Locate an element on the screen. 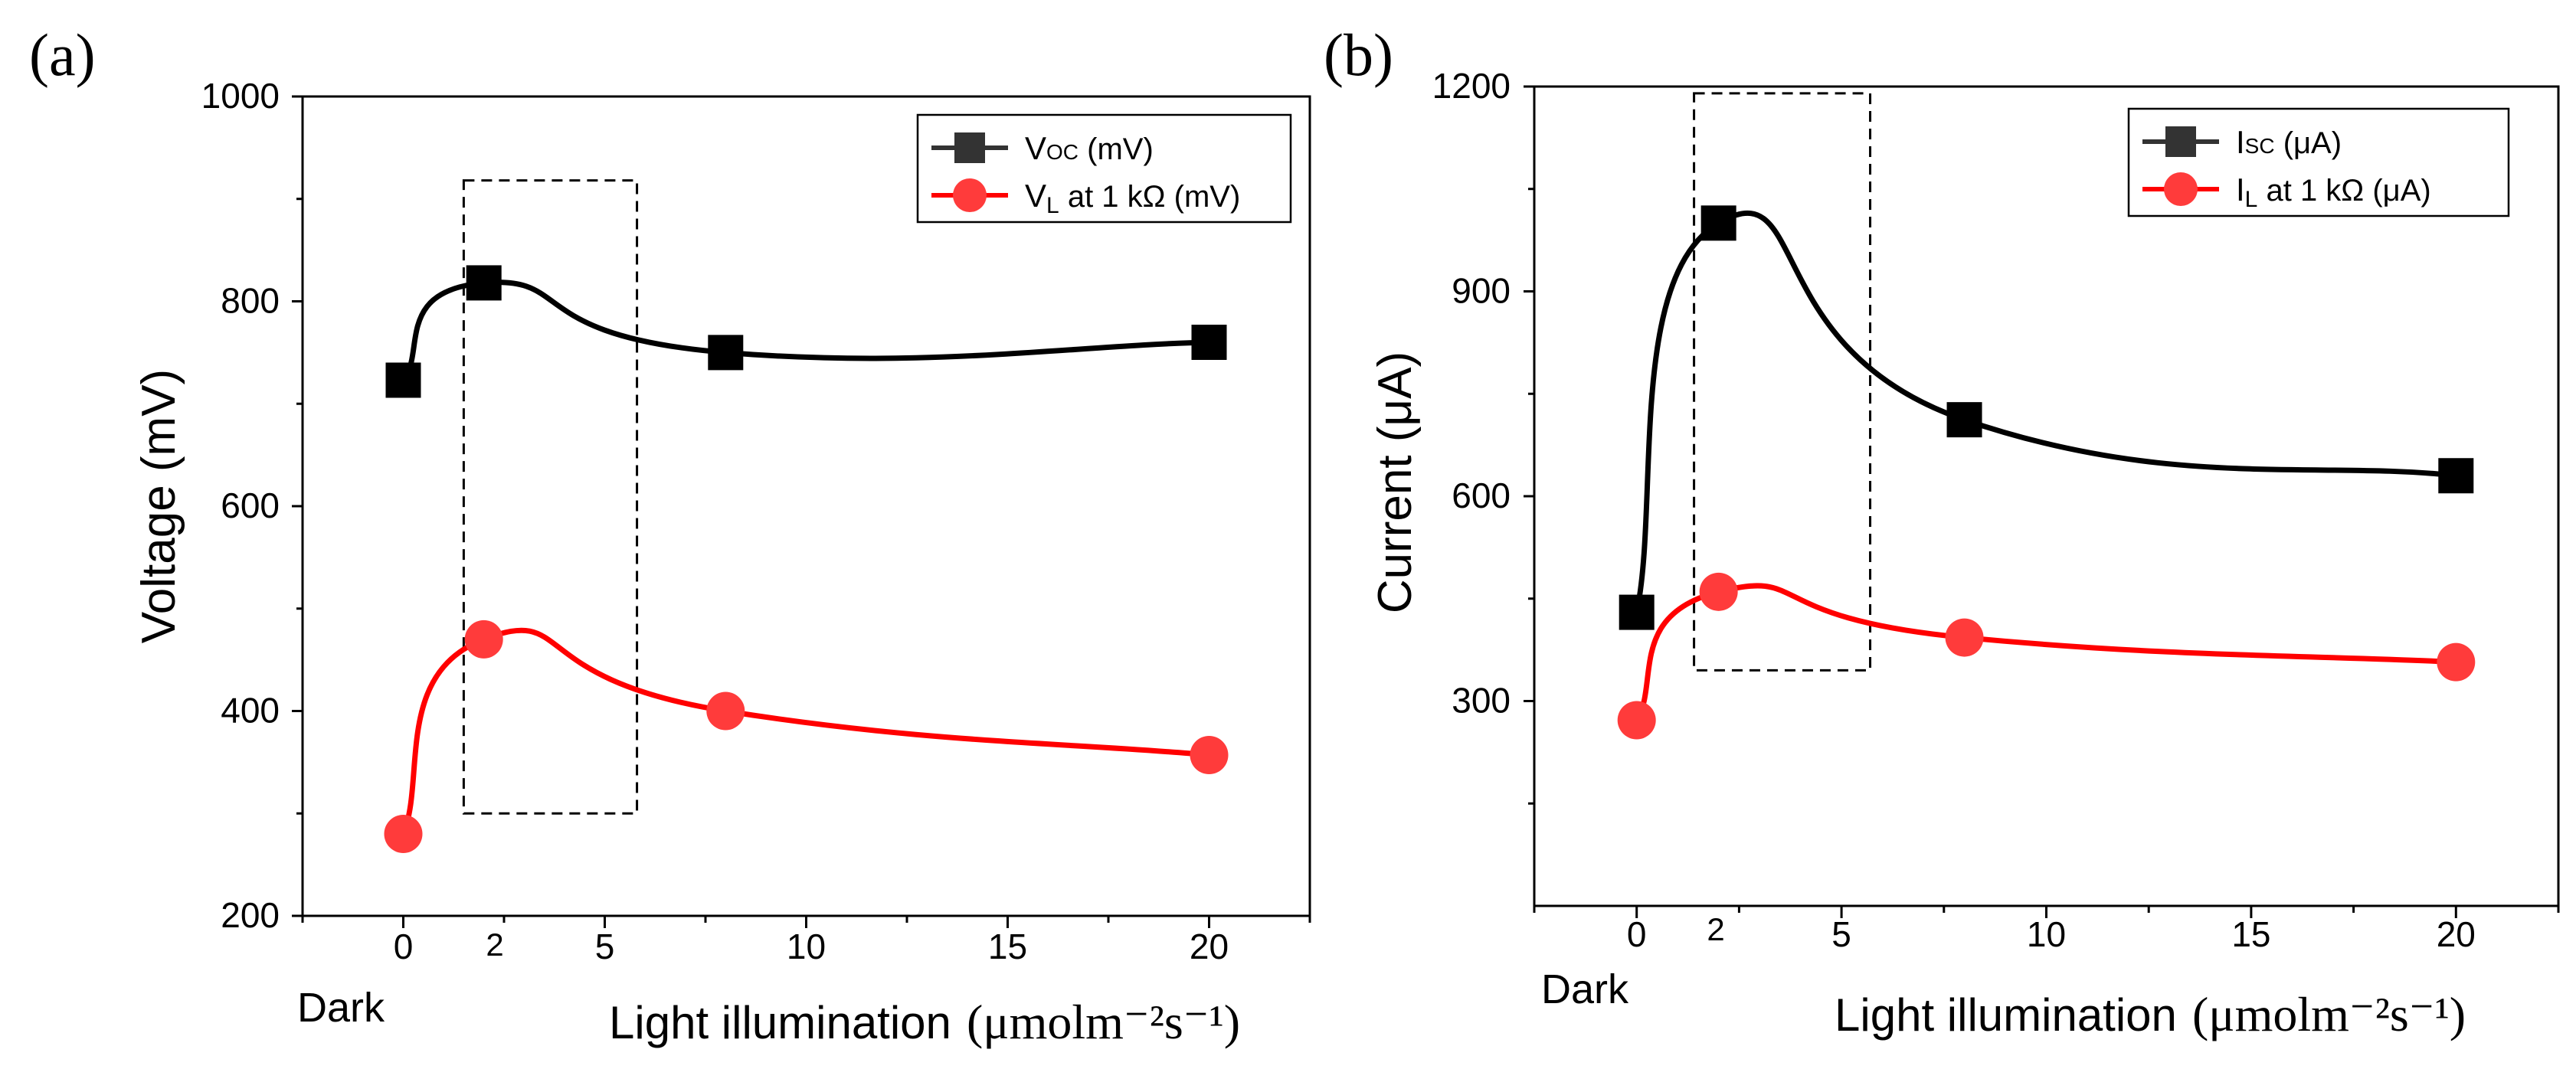  panel-a-dark-label: Dark is located at coordinates (341, 1008).